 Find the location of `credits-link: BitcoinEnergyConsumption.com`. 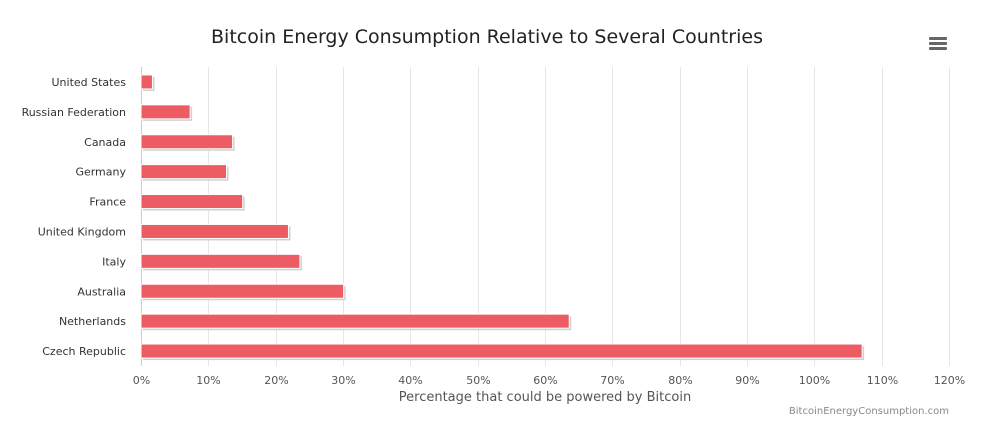

credits-link: BitcoinEnergyConsumption.com is located at coordinates (868, 411).